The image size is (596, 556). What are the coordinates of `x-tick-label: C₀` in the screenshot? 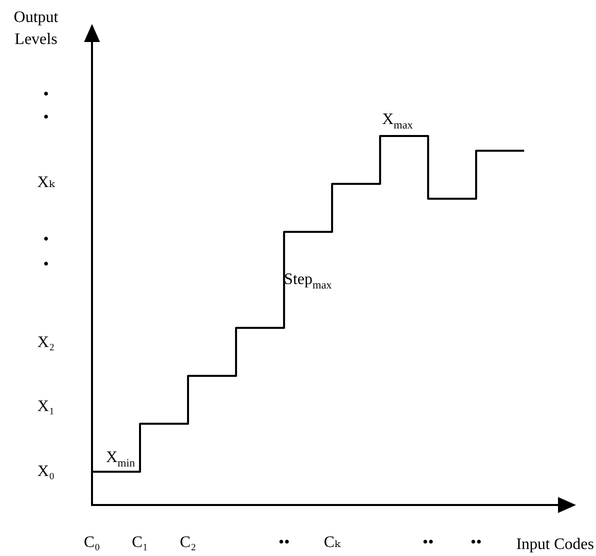 It's located at (92, 542).